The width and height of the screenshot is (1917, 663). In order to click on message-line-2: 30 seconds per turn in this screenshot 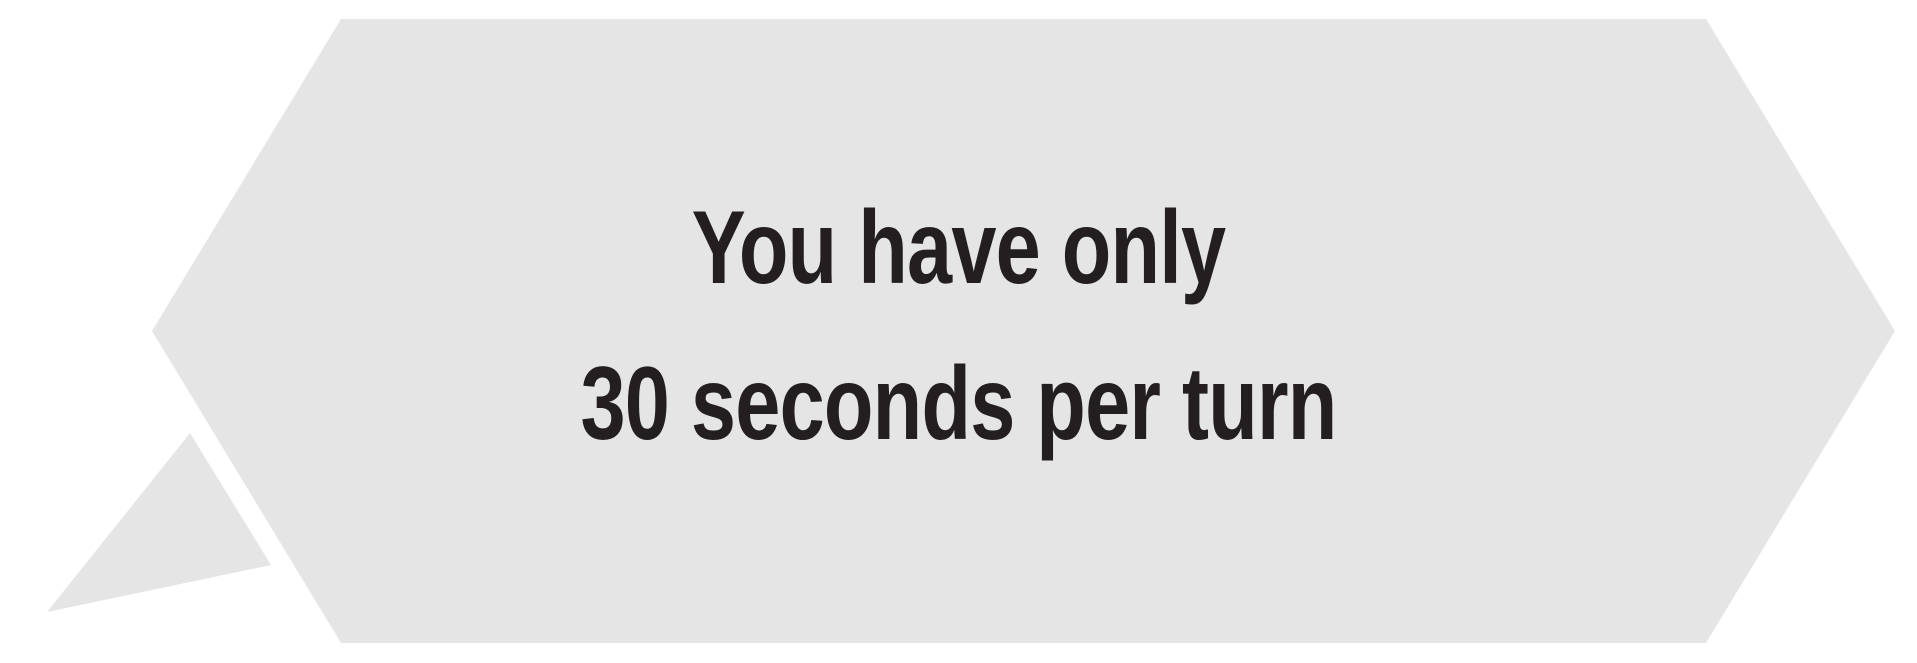, I will do `click(958, 404)`.